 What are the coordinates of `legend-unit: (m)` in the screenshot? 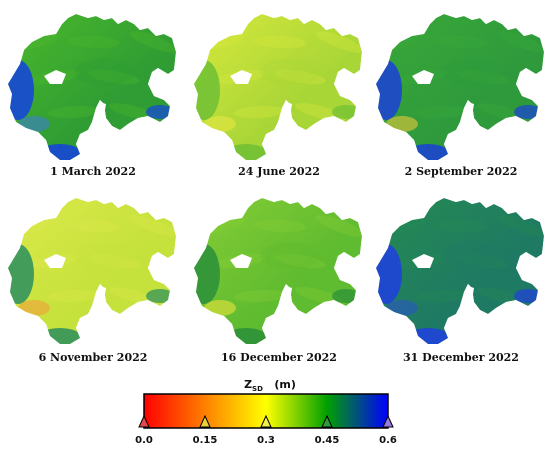 It's located at (285, 384).